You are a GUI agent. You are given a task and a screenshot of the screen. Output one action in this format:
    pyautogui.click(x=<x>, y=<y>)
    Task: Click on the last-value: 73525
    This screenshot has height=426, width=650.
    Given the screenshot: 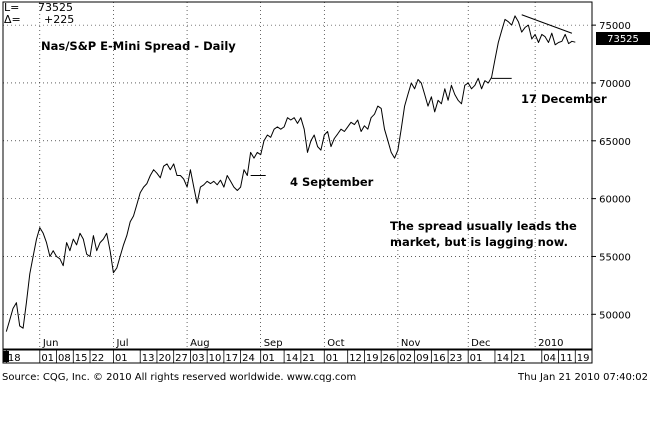 What is the action you would take?
    pyautogui.click(x=55, y=7)
    